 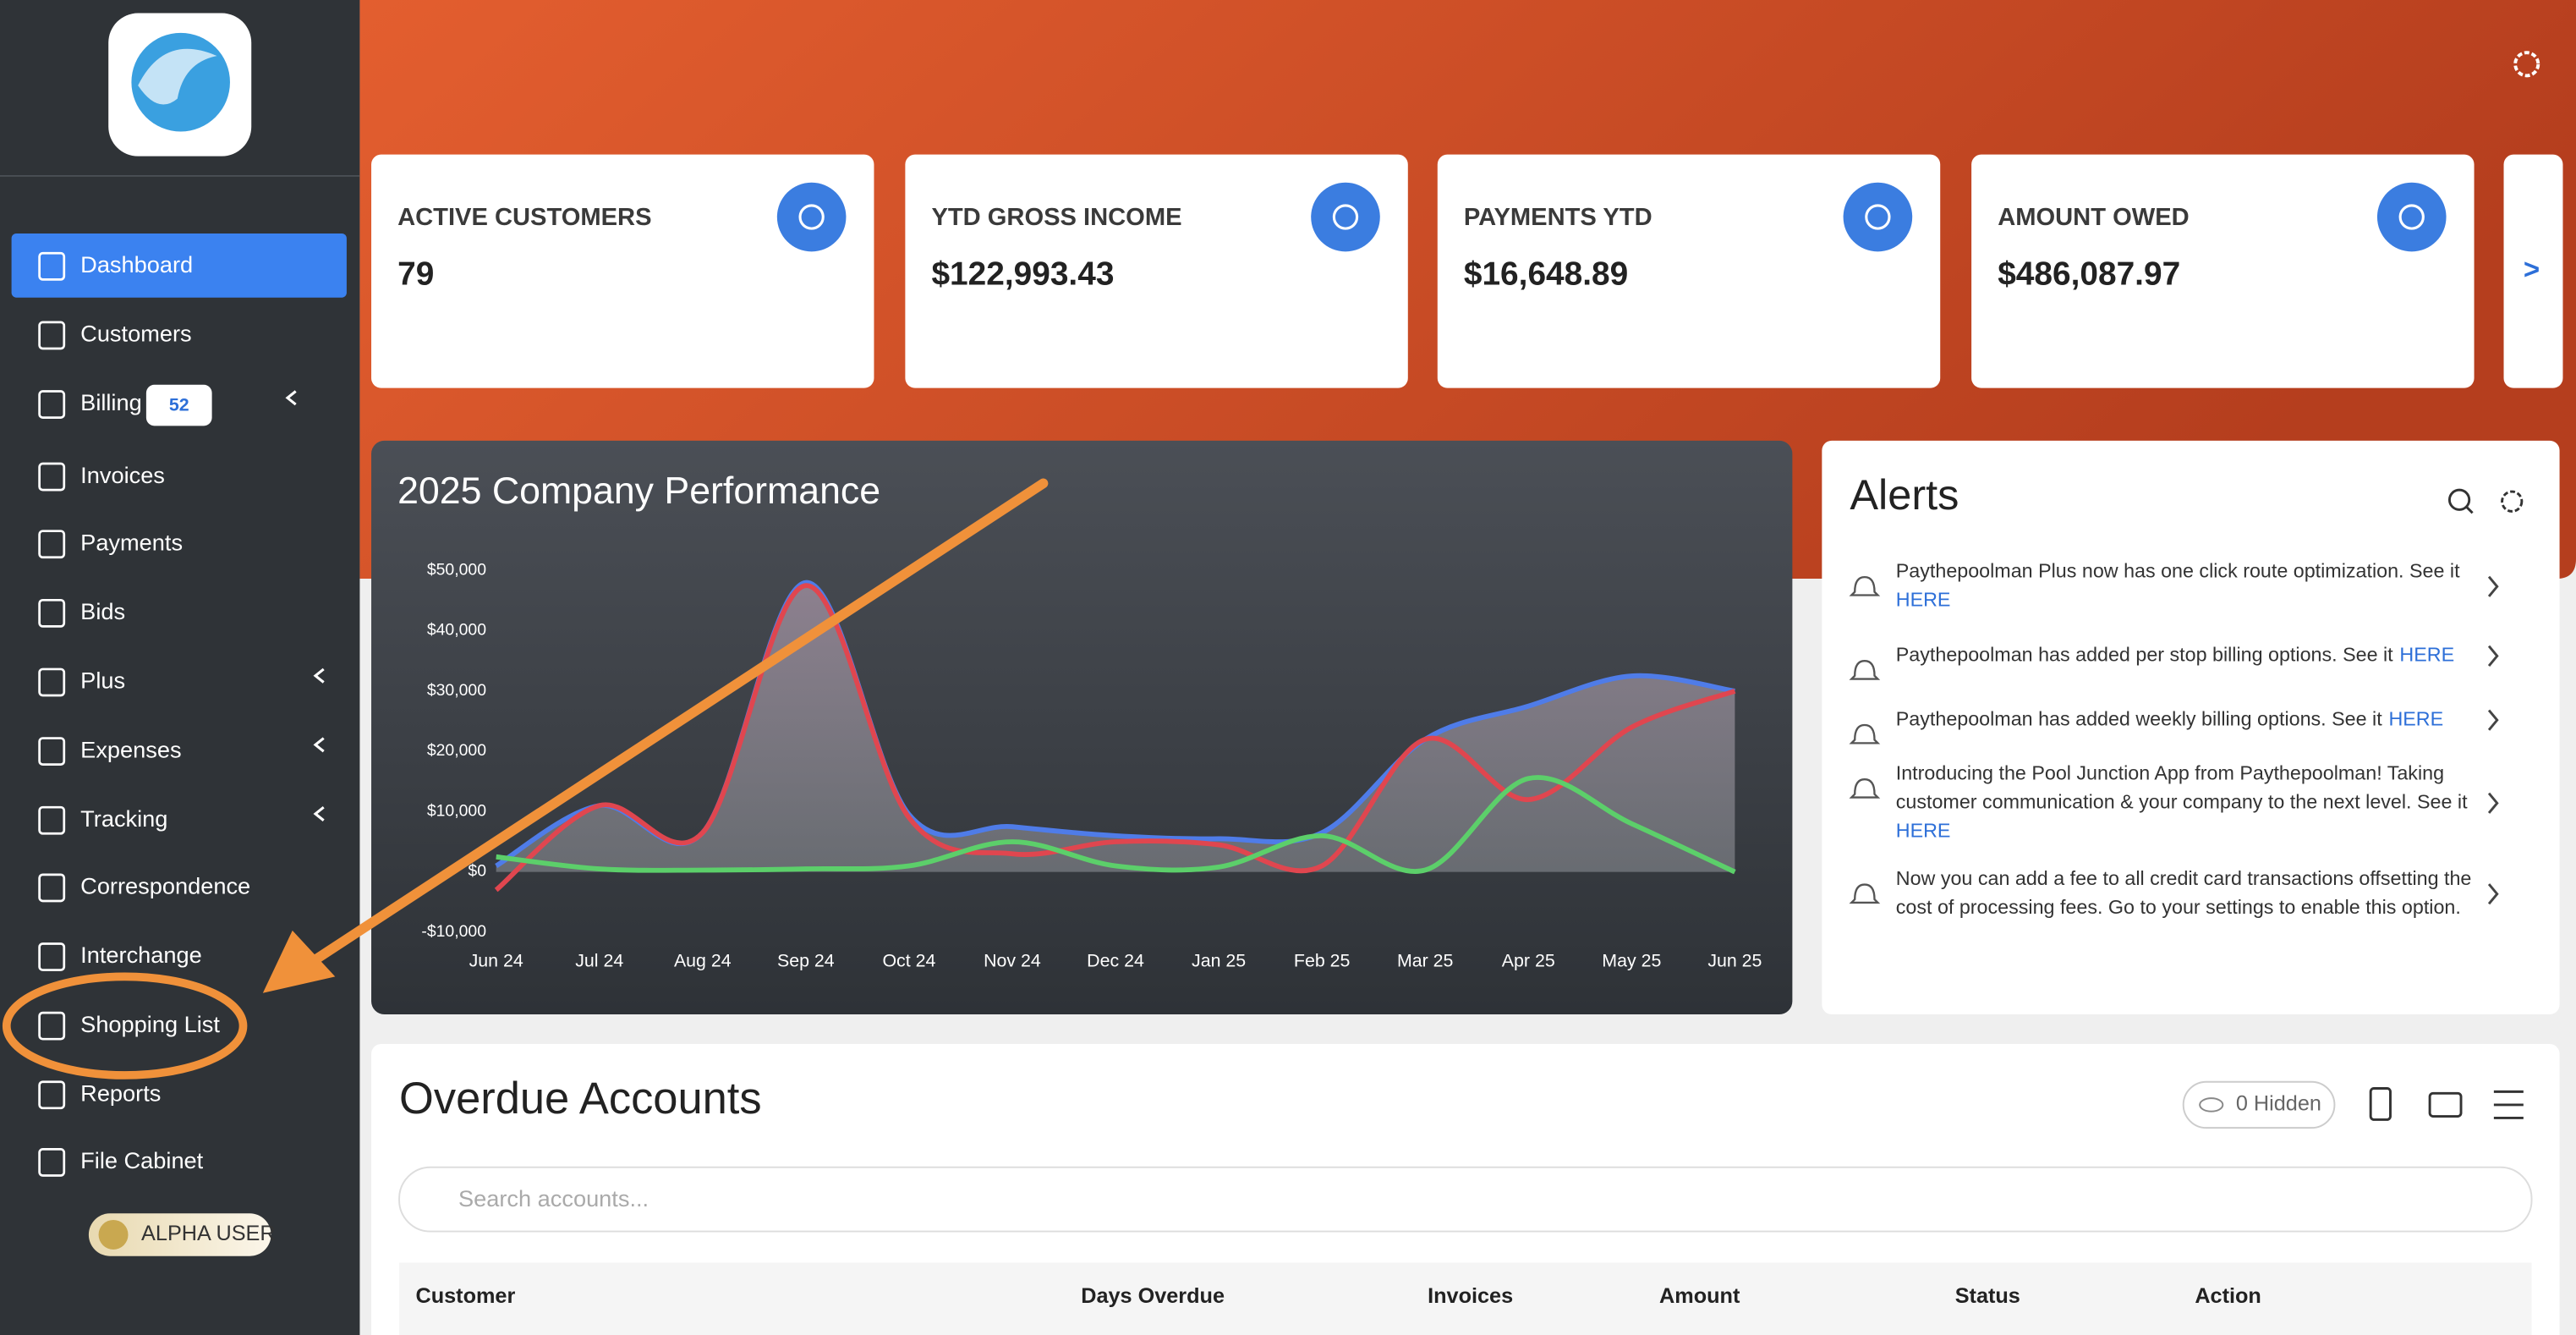 What do you see at coordinates (1115, 738) in the screenshot?
I see `series-line` at bounding box center [1115, 738].